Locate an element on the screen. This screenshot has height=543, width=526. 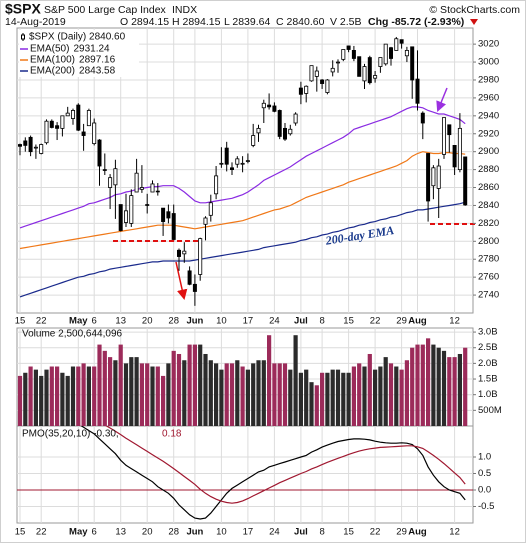
y-tick-label: 3.0B is located at coordinates (488, 332).